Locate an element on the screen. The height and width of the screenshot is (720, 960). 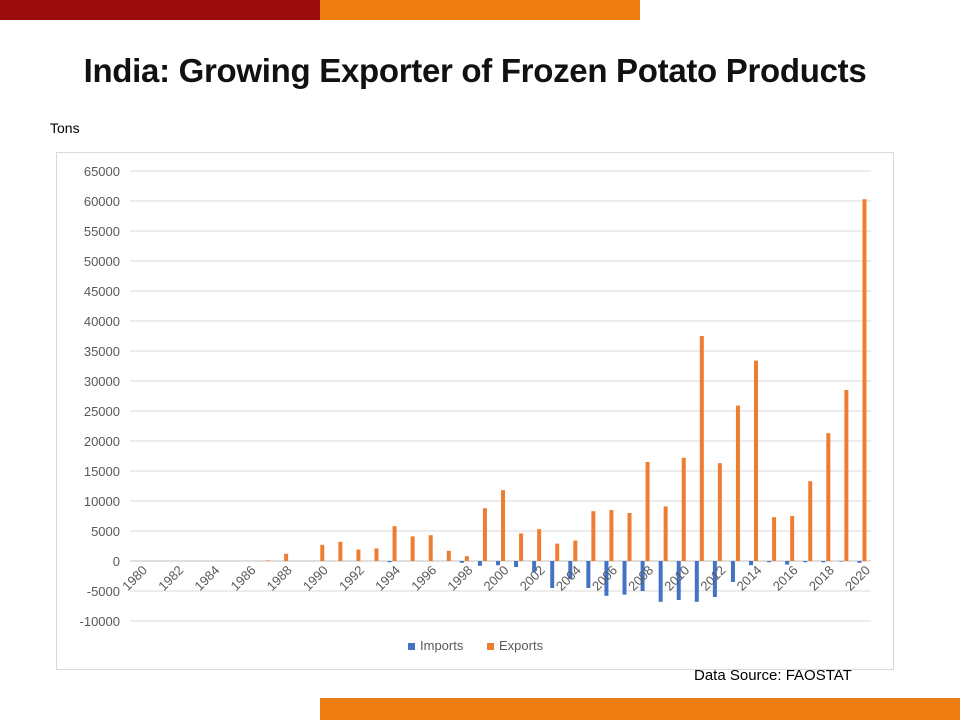
exports-legend-label: Exports is located at coordinates (521, 645).